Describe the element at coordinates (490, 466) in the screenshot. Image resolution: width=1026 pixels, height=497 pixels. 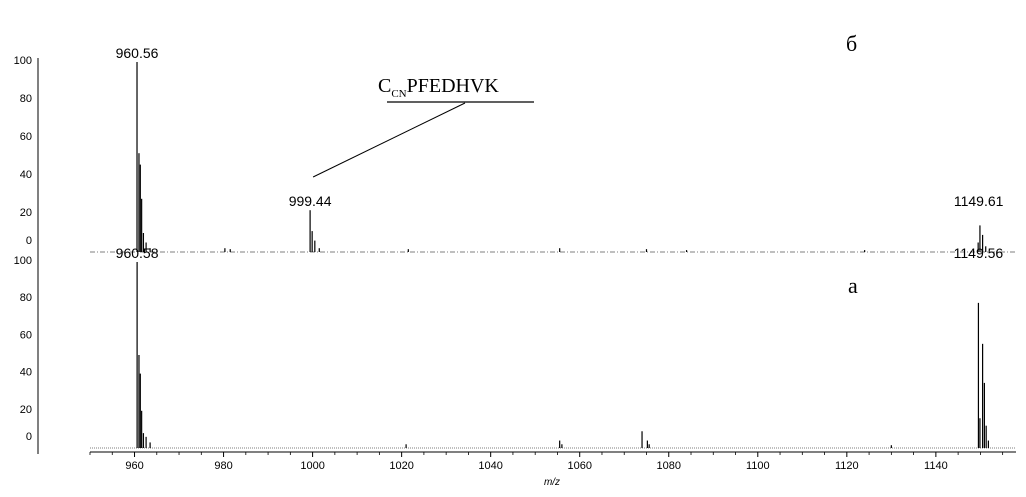
I see `x-tick-label: 1040` at that location.